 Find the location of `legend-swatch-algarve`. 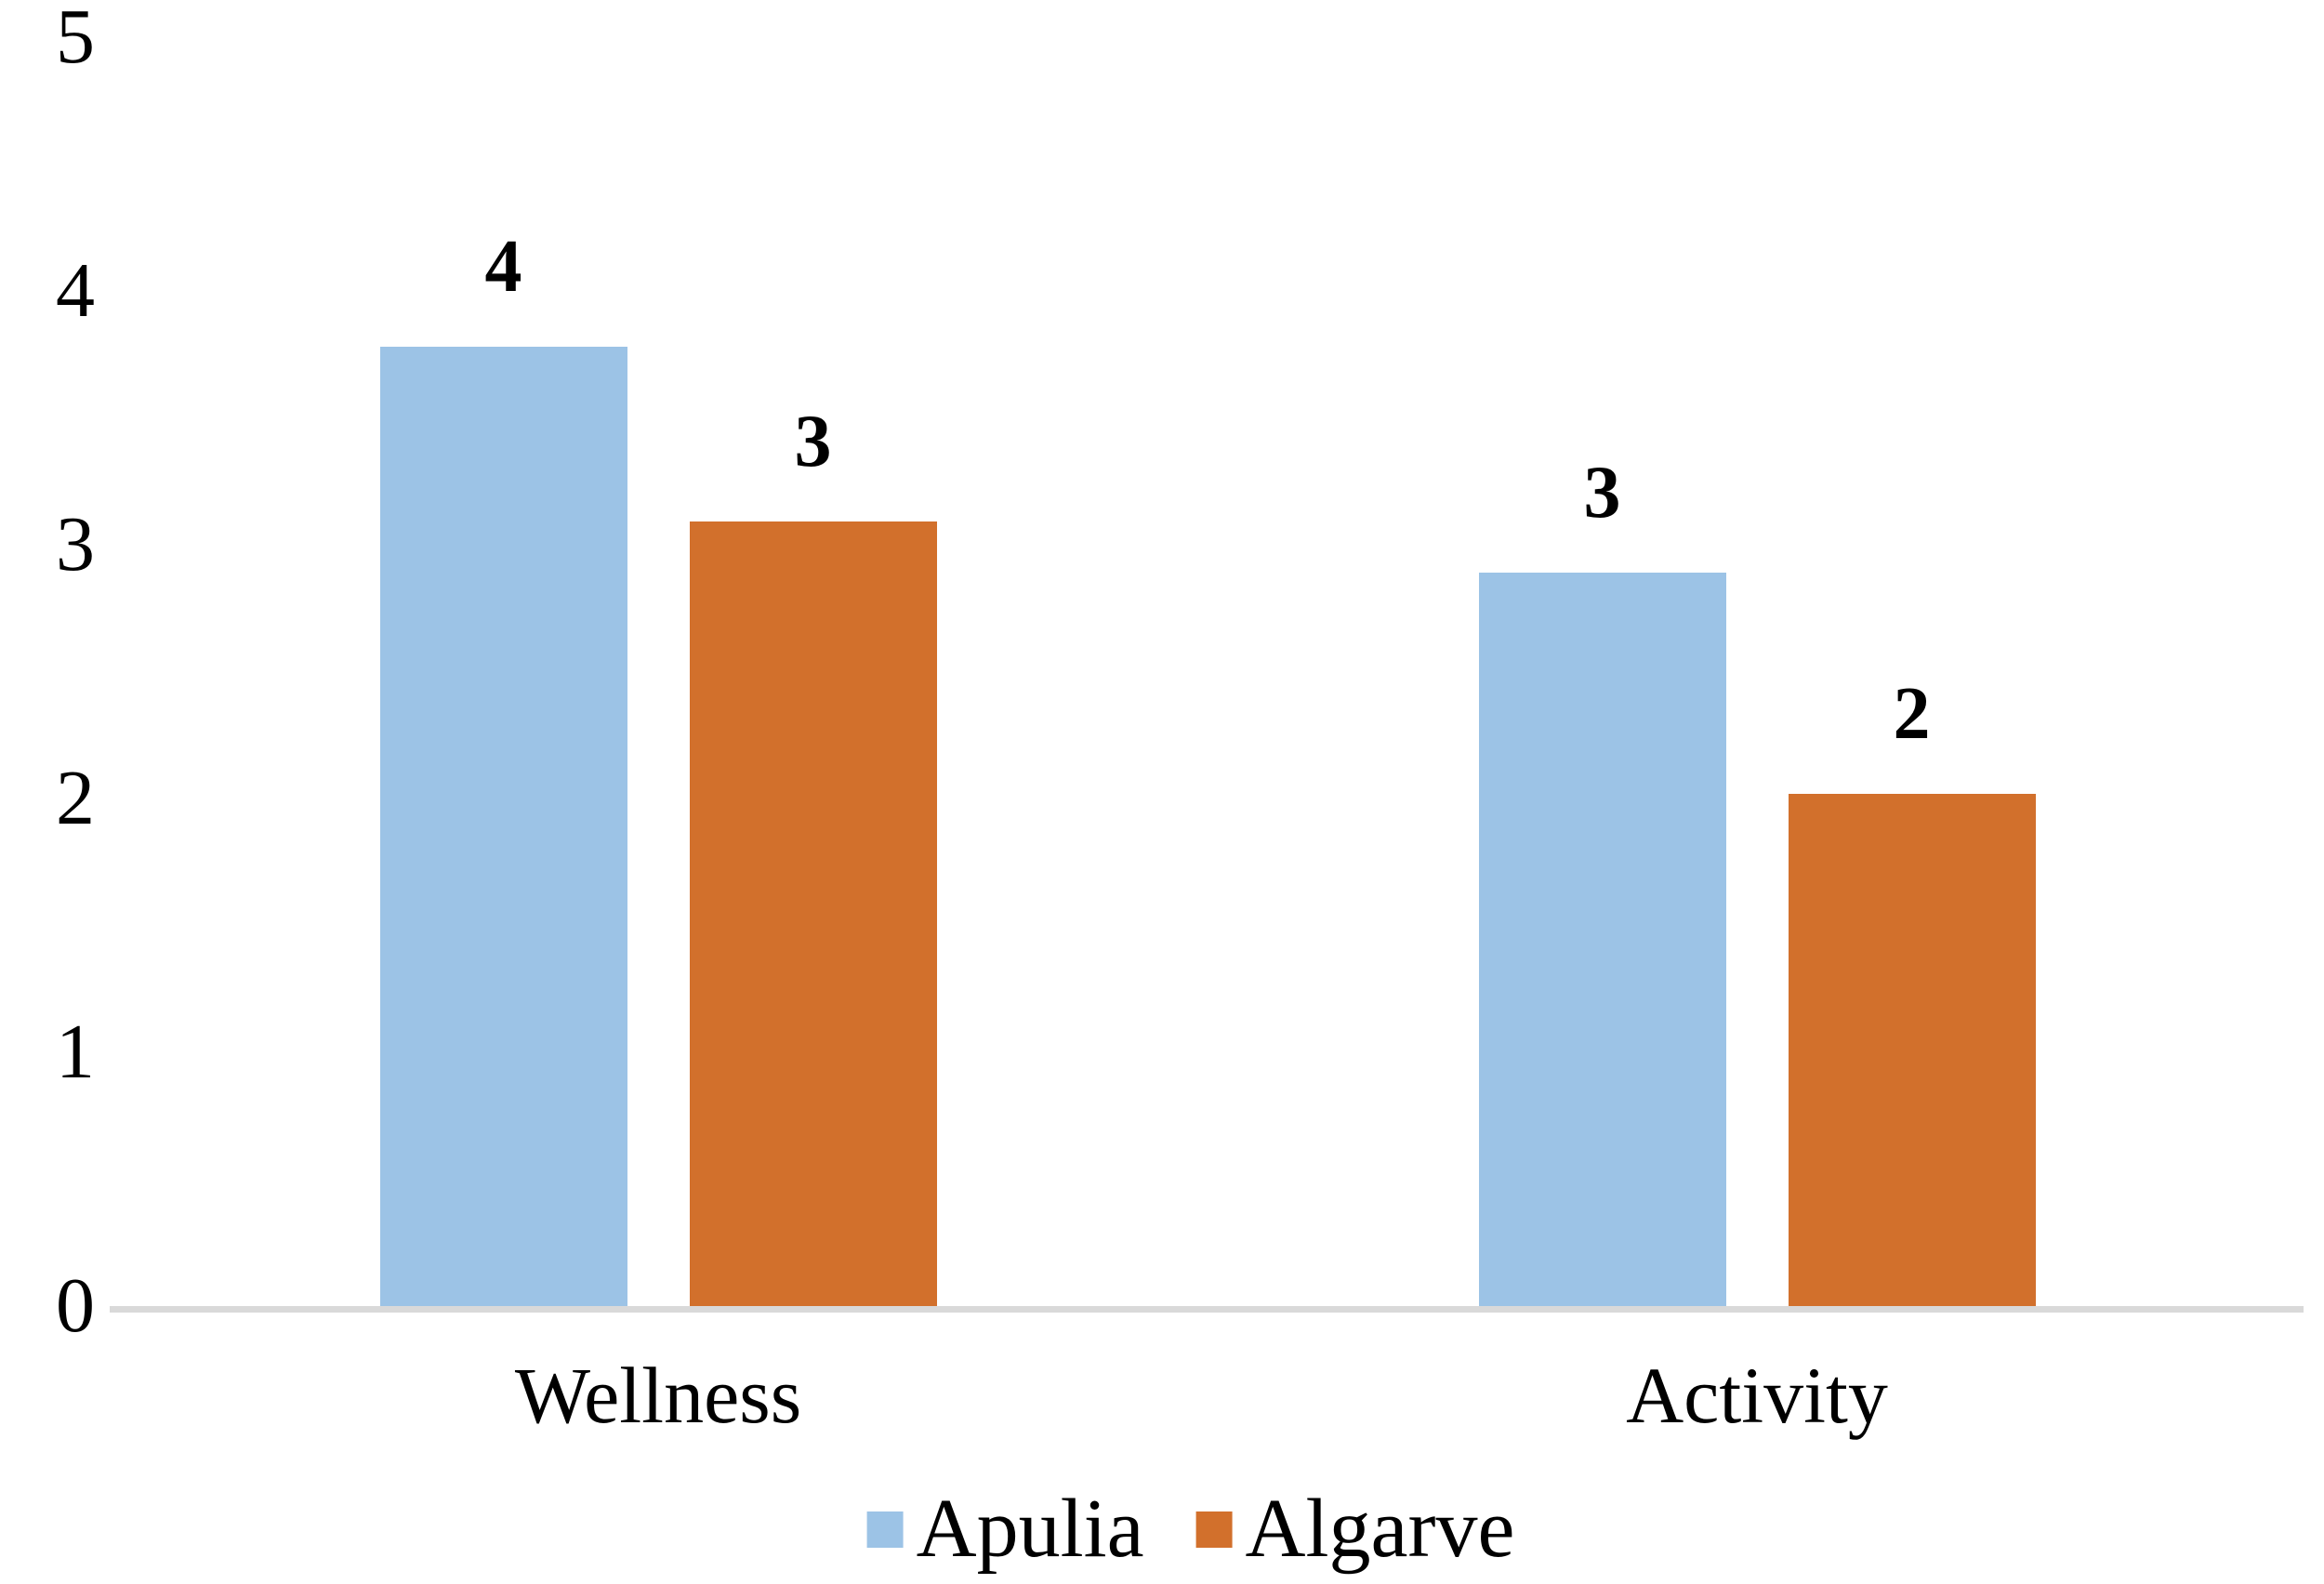

legend-swatch-algarve is located at coordinates (1214, 1529).